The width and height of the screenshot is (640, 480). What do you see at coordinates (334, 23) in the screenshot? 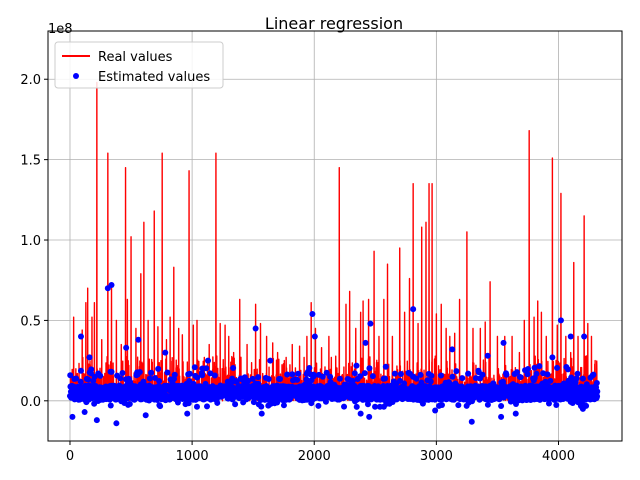
I see `chart-title: Linear regression` at bounding box center [334, 23].